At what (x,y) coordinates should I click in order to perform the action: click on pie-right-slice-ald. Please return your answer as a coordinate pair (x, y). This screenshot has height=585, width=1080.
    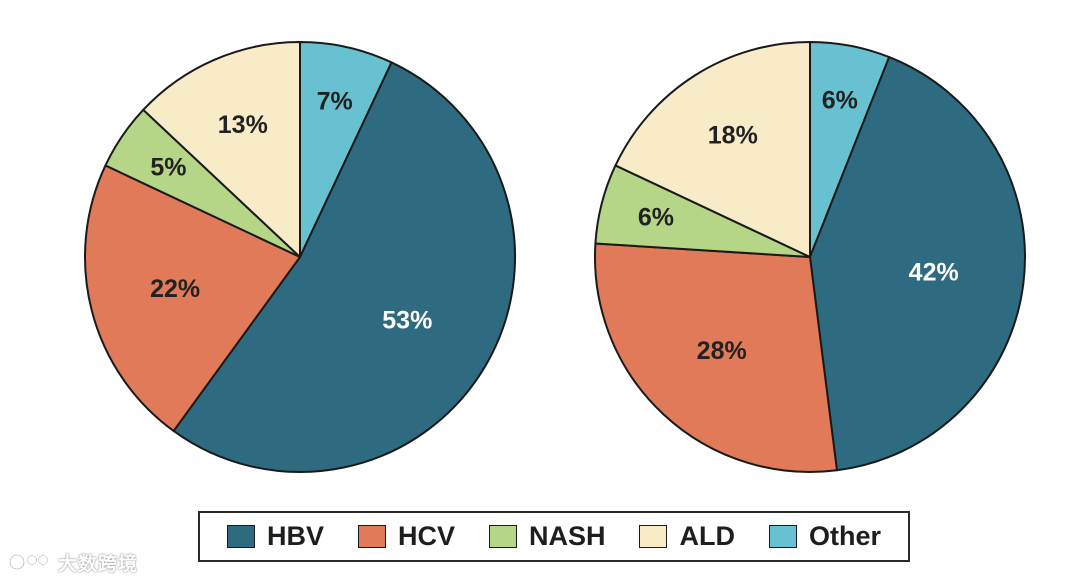
    Looking at the image, I should click on (712, 149).